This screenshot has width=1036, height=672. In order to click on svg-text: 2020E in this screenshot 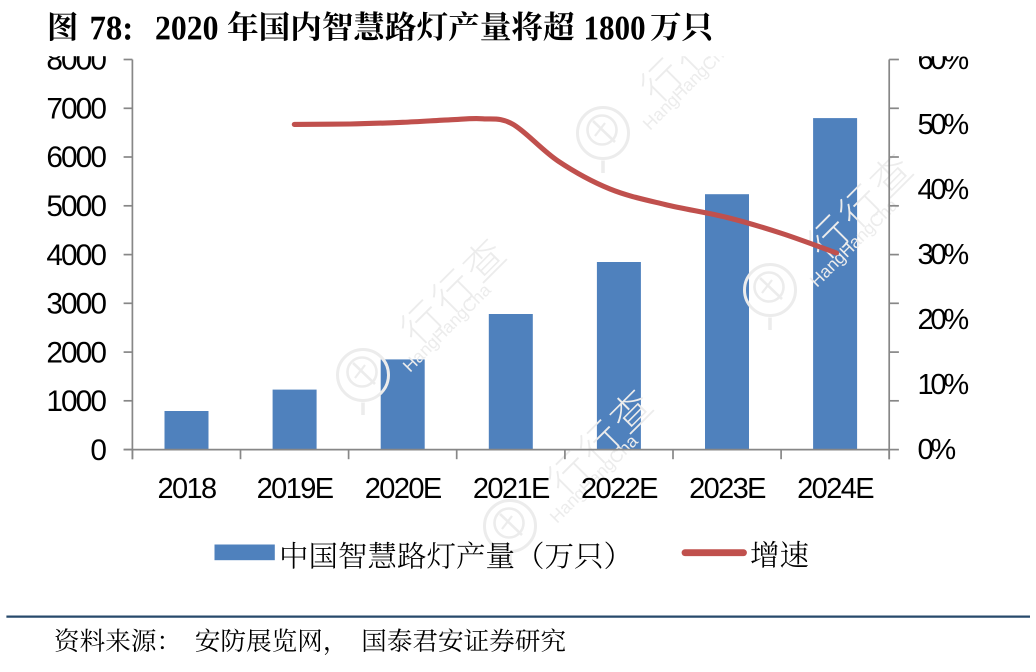, I will do `click(403, 489)`.